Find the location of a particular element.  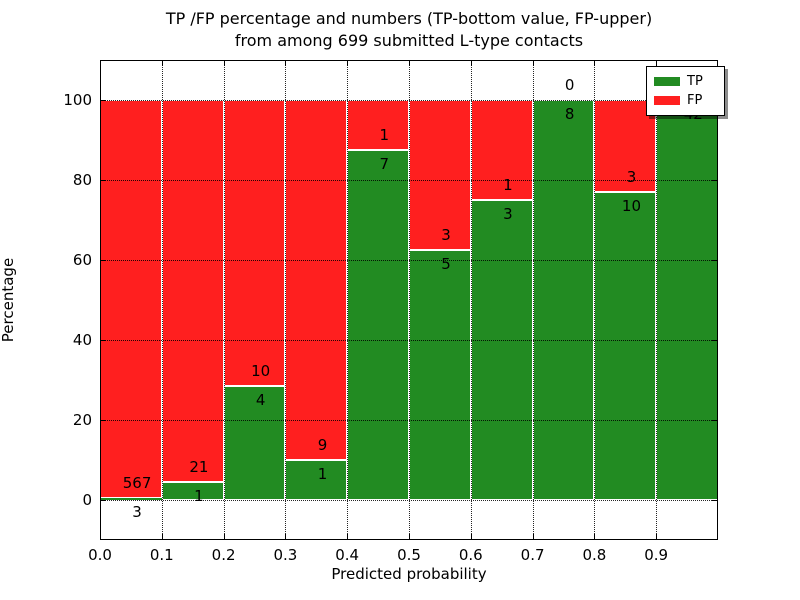

legend-label-fp: FP is located at coordinates (695, 100).